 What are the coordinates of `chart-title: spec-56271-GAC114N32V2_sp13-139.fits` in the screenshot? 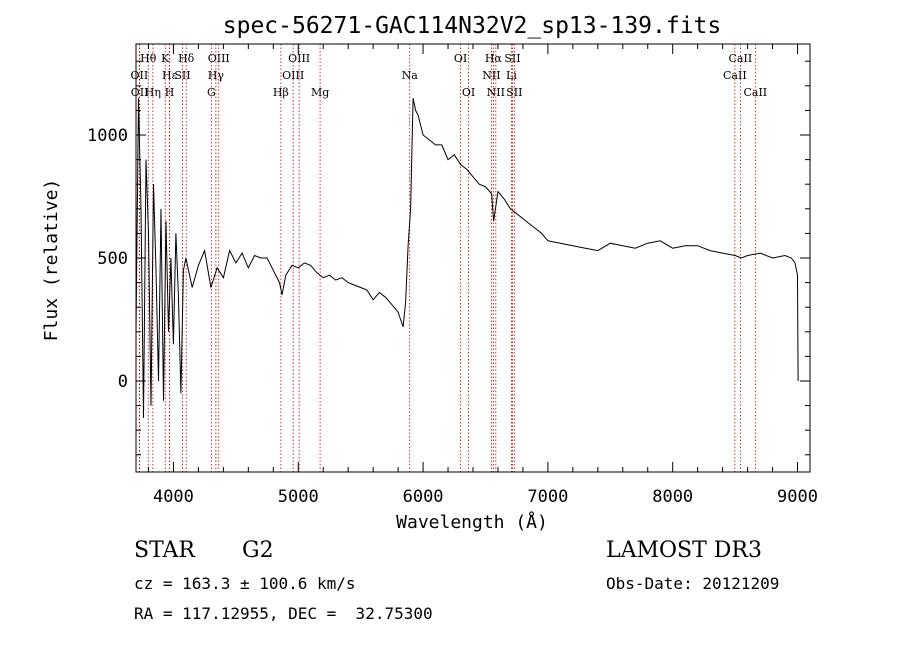 It's located at (472, 26).